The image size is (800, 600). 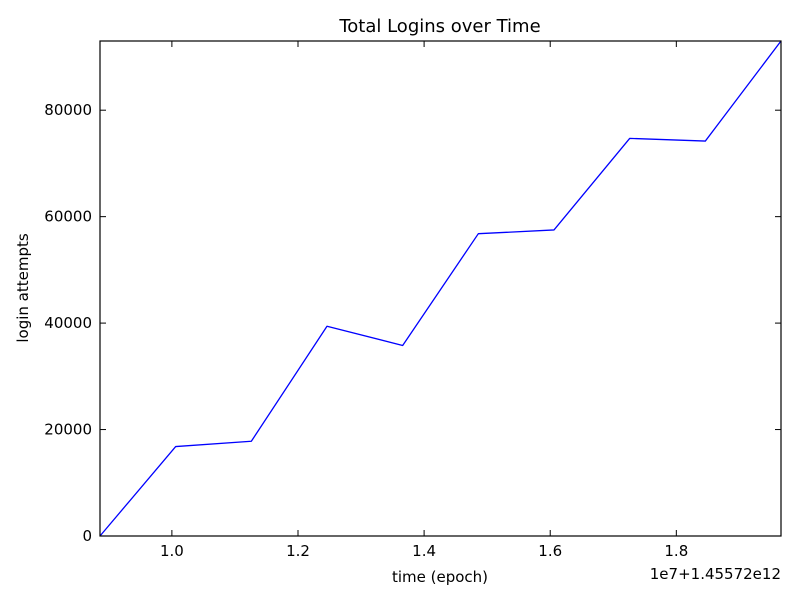 I want to click on chart-title: Total Logins over Time, so click(x=439, y=26).